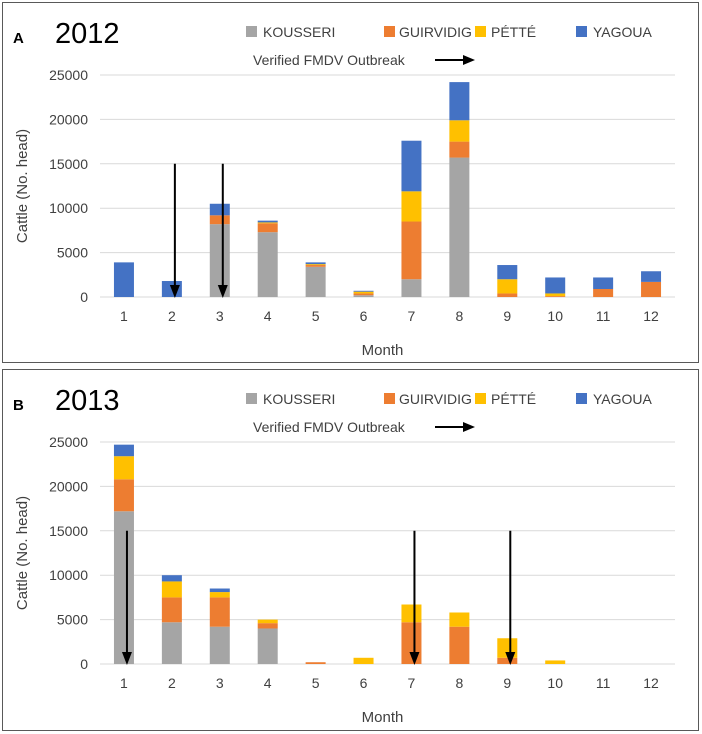  I want to click on chart-b-bar-pétté-month-6, so click(363, 660).